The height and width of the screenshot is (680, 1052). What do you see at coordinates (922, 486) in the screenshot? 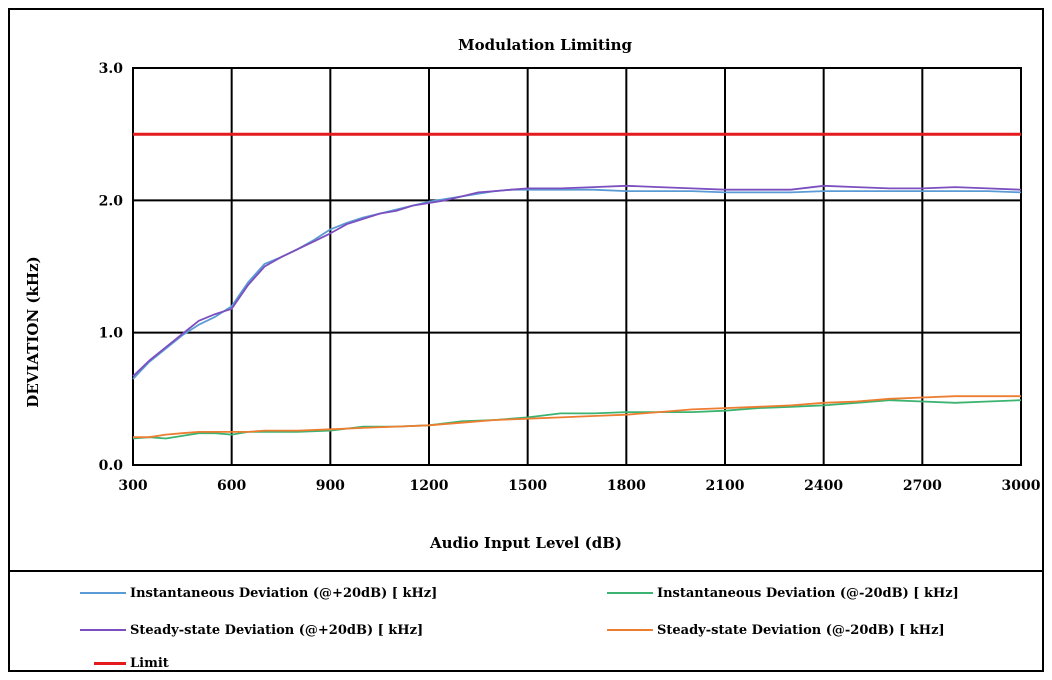
I see `x-tick-label: 2700` at bounding box center [922, 486].